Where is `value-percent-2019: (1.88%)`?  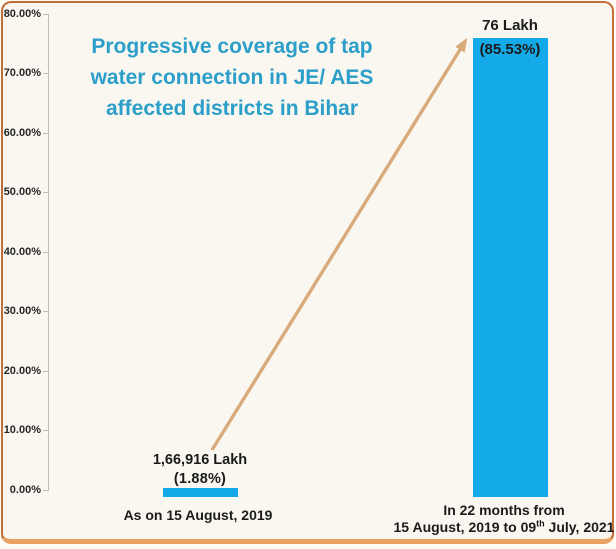 value-percent-2019: (1.88%) is located at coordinates (200, 479).